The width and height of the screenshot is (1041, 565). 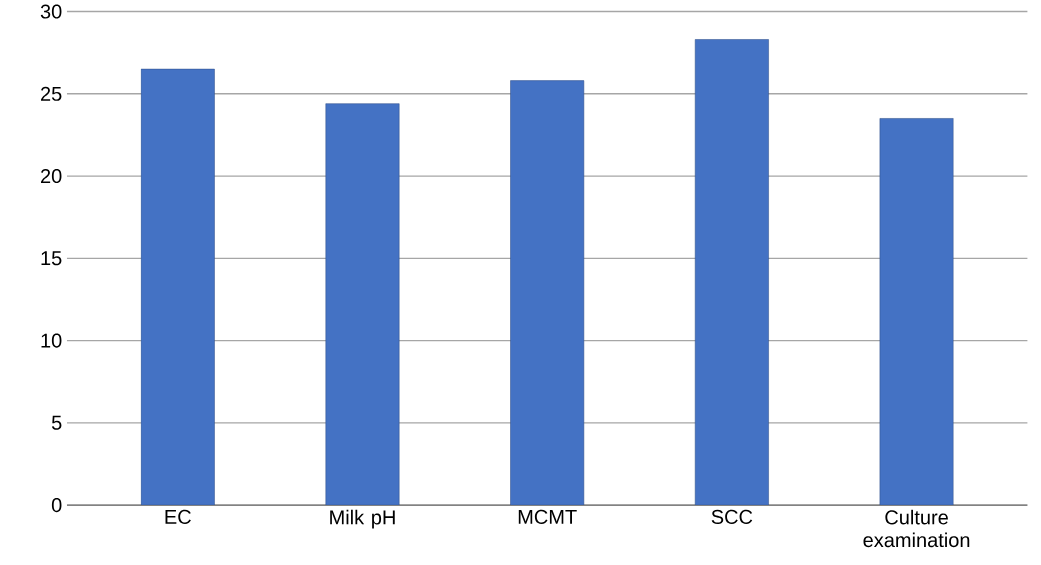 I want to click on y-tick-label: 0, so click(x=56, y=504).